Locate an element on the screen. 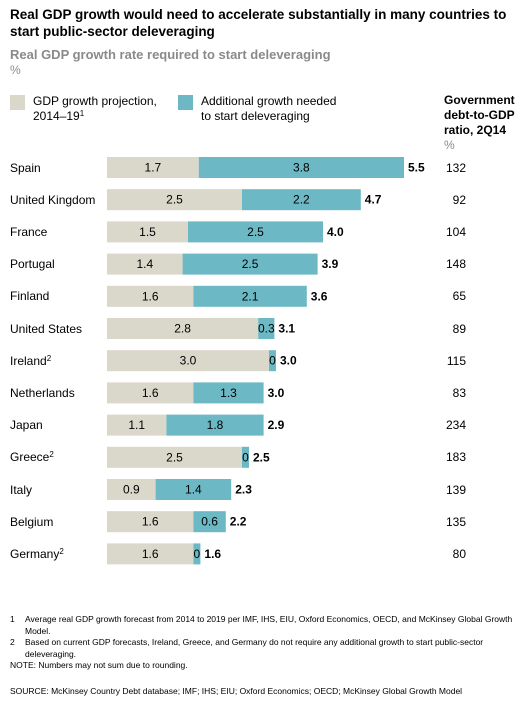 This screenshot has height=701, width=532. legend-label-projection: GDP growth projection, 2014–191 is located at coordinates (95, 109).